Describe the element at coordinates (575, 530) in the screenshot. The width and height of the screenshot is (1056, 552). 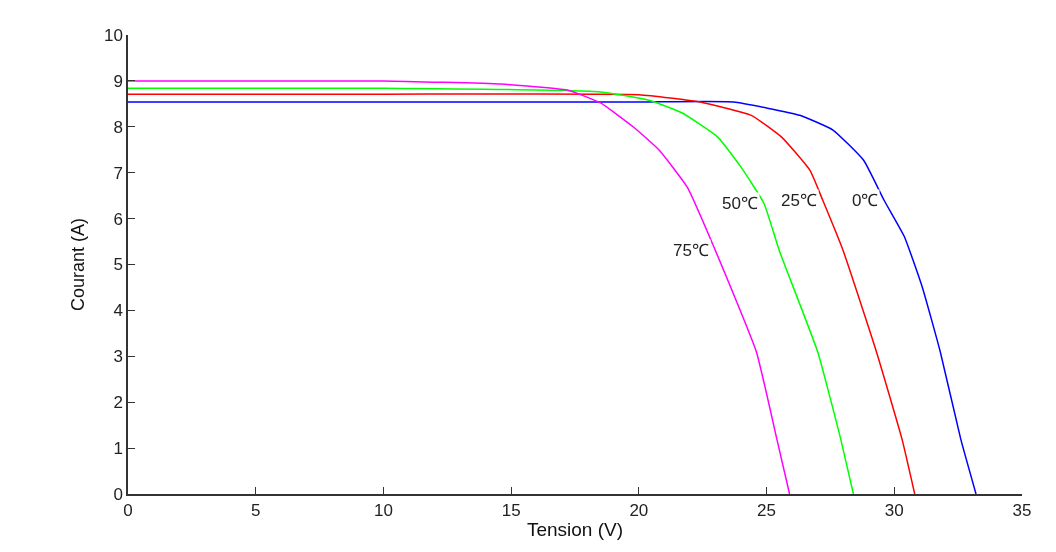
I see `x-axis-title: Tension (V)` at that location.